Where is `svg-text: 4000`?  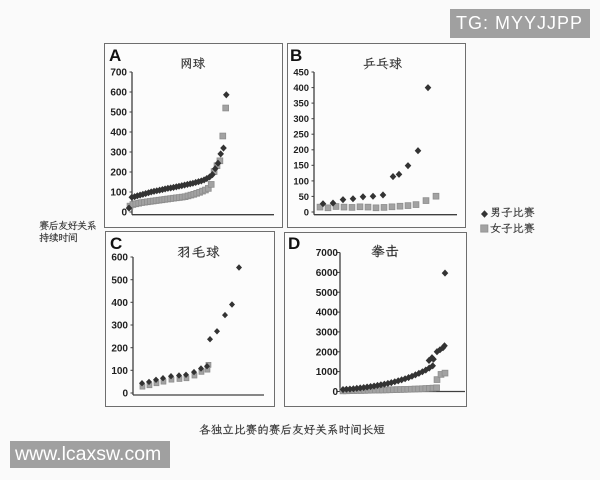 svg-text: 4000 is located at coordinates (327, 313).